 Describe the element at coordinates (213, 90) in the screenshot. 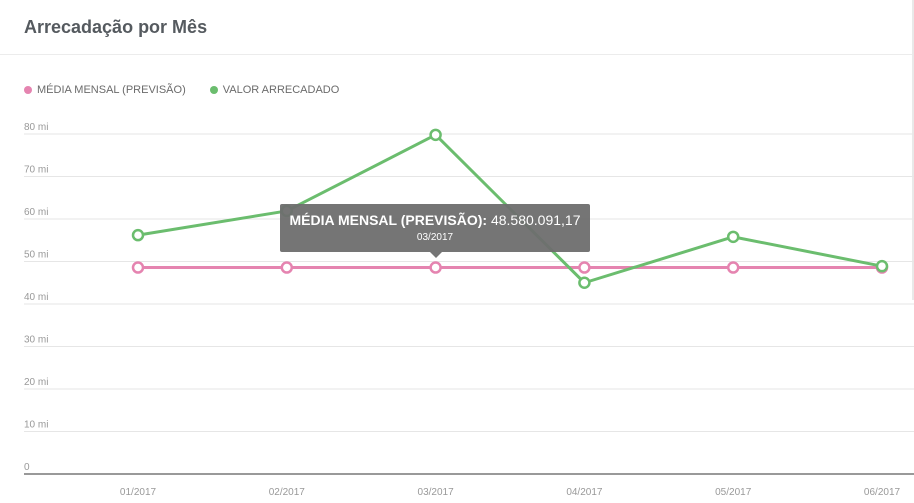

I see `legend-dot-valor` at that location.